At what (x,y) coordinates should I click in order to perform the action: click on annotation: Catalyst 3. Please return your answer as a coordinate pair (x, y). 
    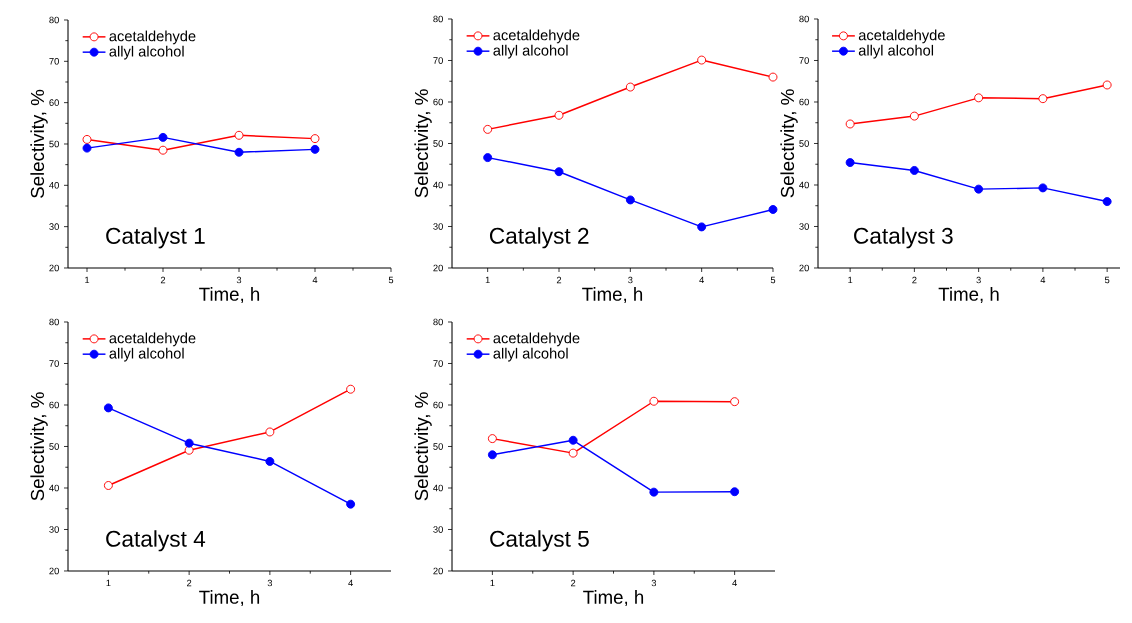
    Looking at the image, I should click on (903, 238).